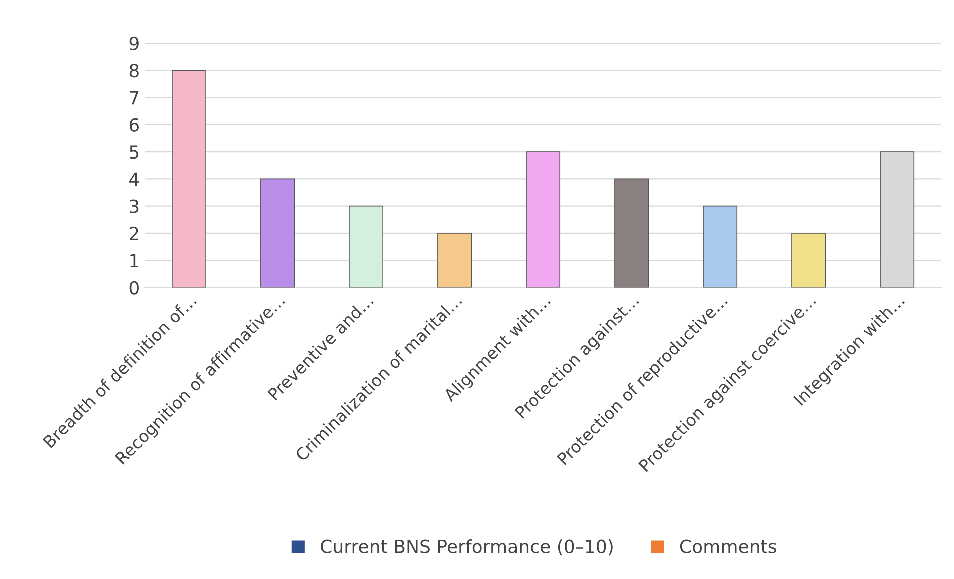 The image size is (954, 579). What do you see at coordinates (134, 71) in the screenshot?
I see `y-tick-label: 8` at bounding box center [134, 71].